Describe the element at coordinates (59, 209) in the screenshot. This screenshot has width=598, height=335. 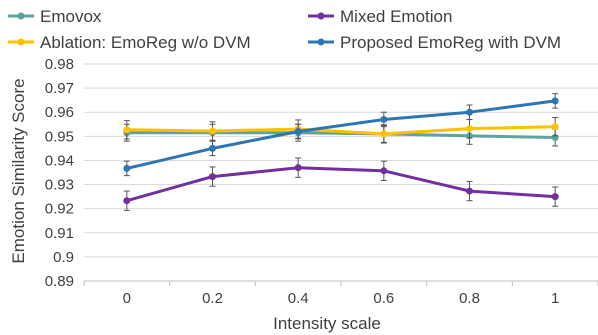
I see `y-tick-label: 0.92` at that location.